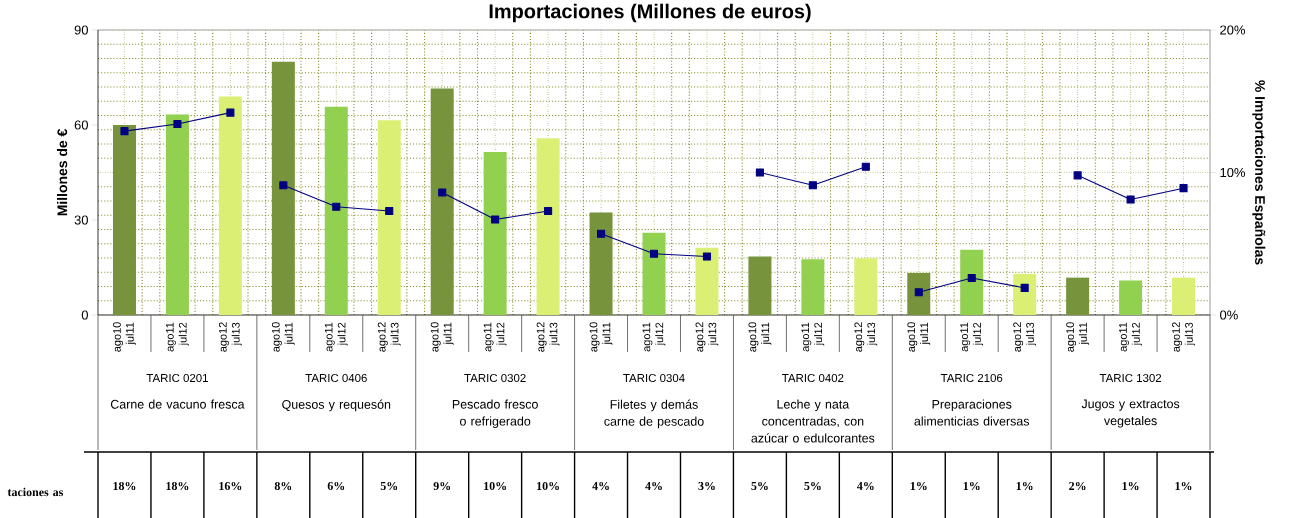 Image resolution: width=1300 pixels, height=518 pixels. I want to click on y-tick-label: 90, so click(81, 30).